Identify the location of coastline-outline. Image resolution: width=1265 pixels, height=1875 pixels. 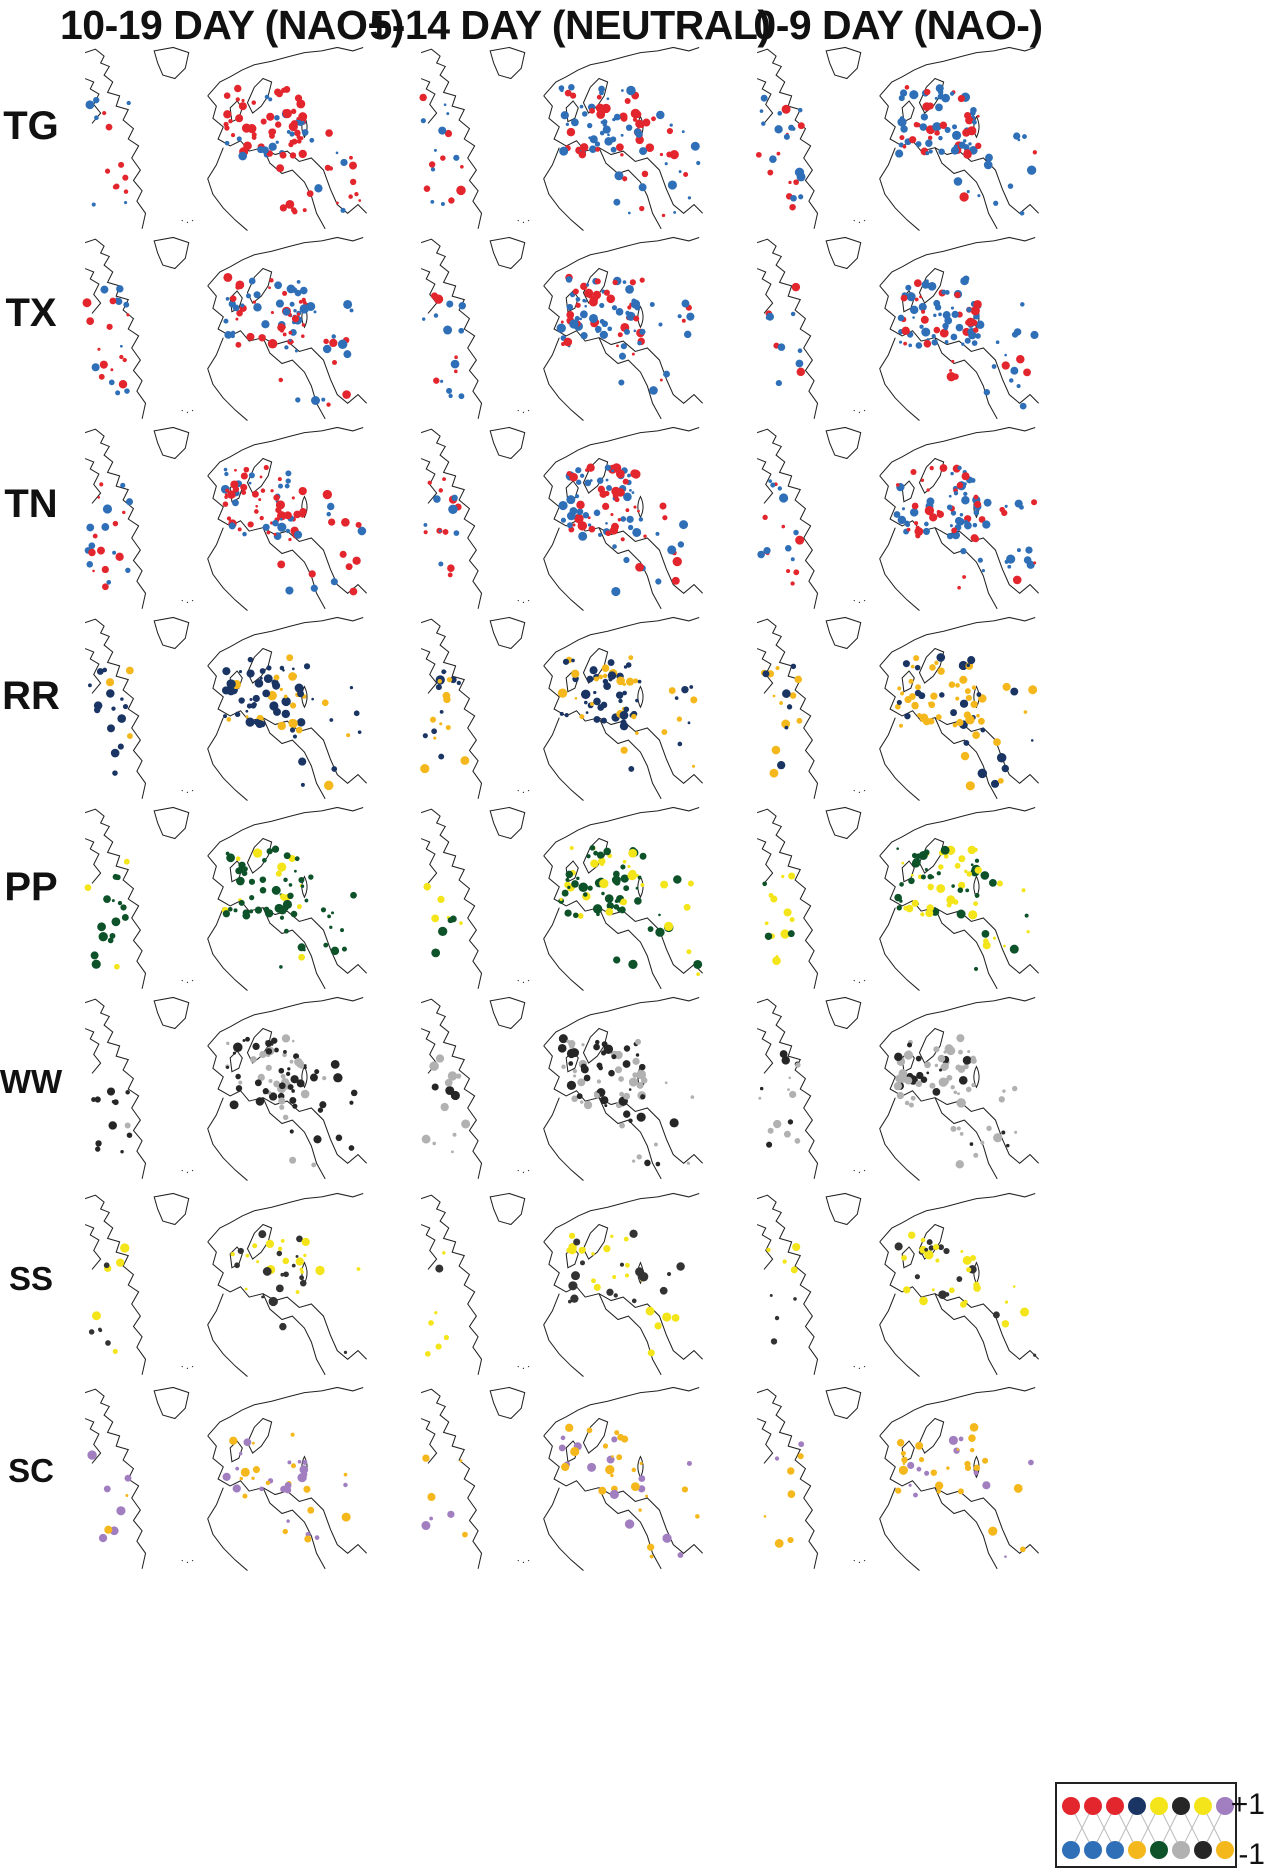
(898, 1284).